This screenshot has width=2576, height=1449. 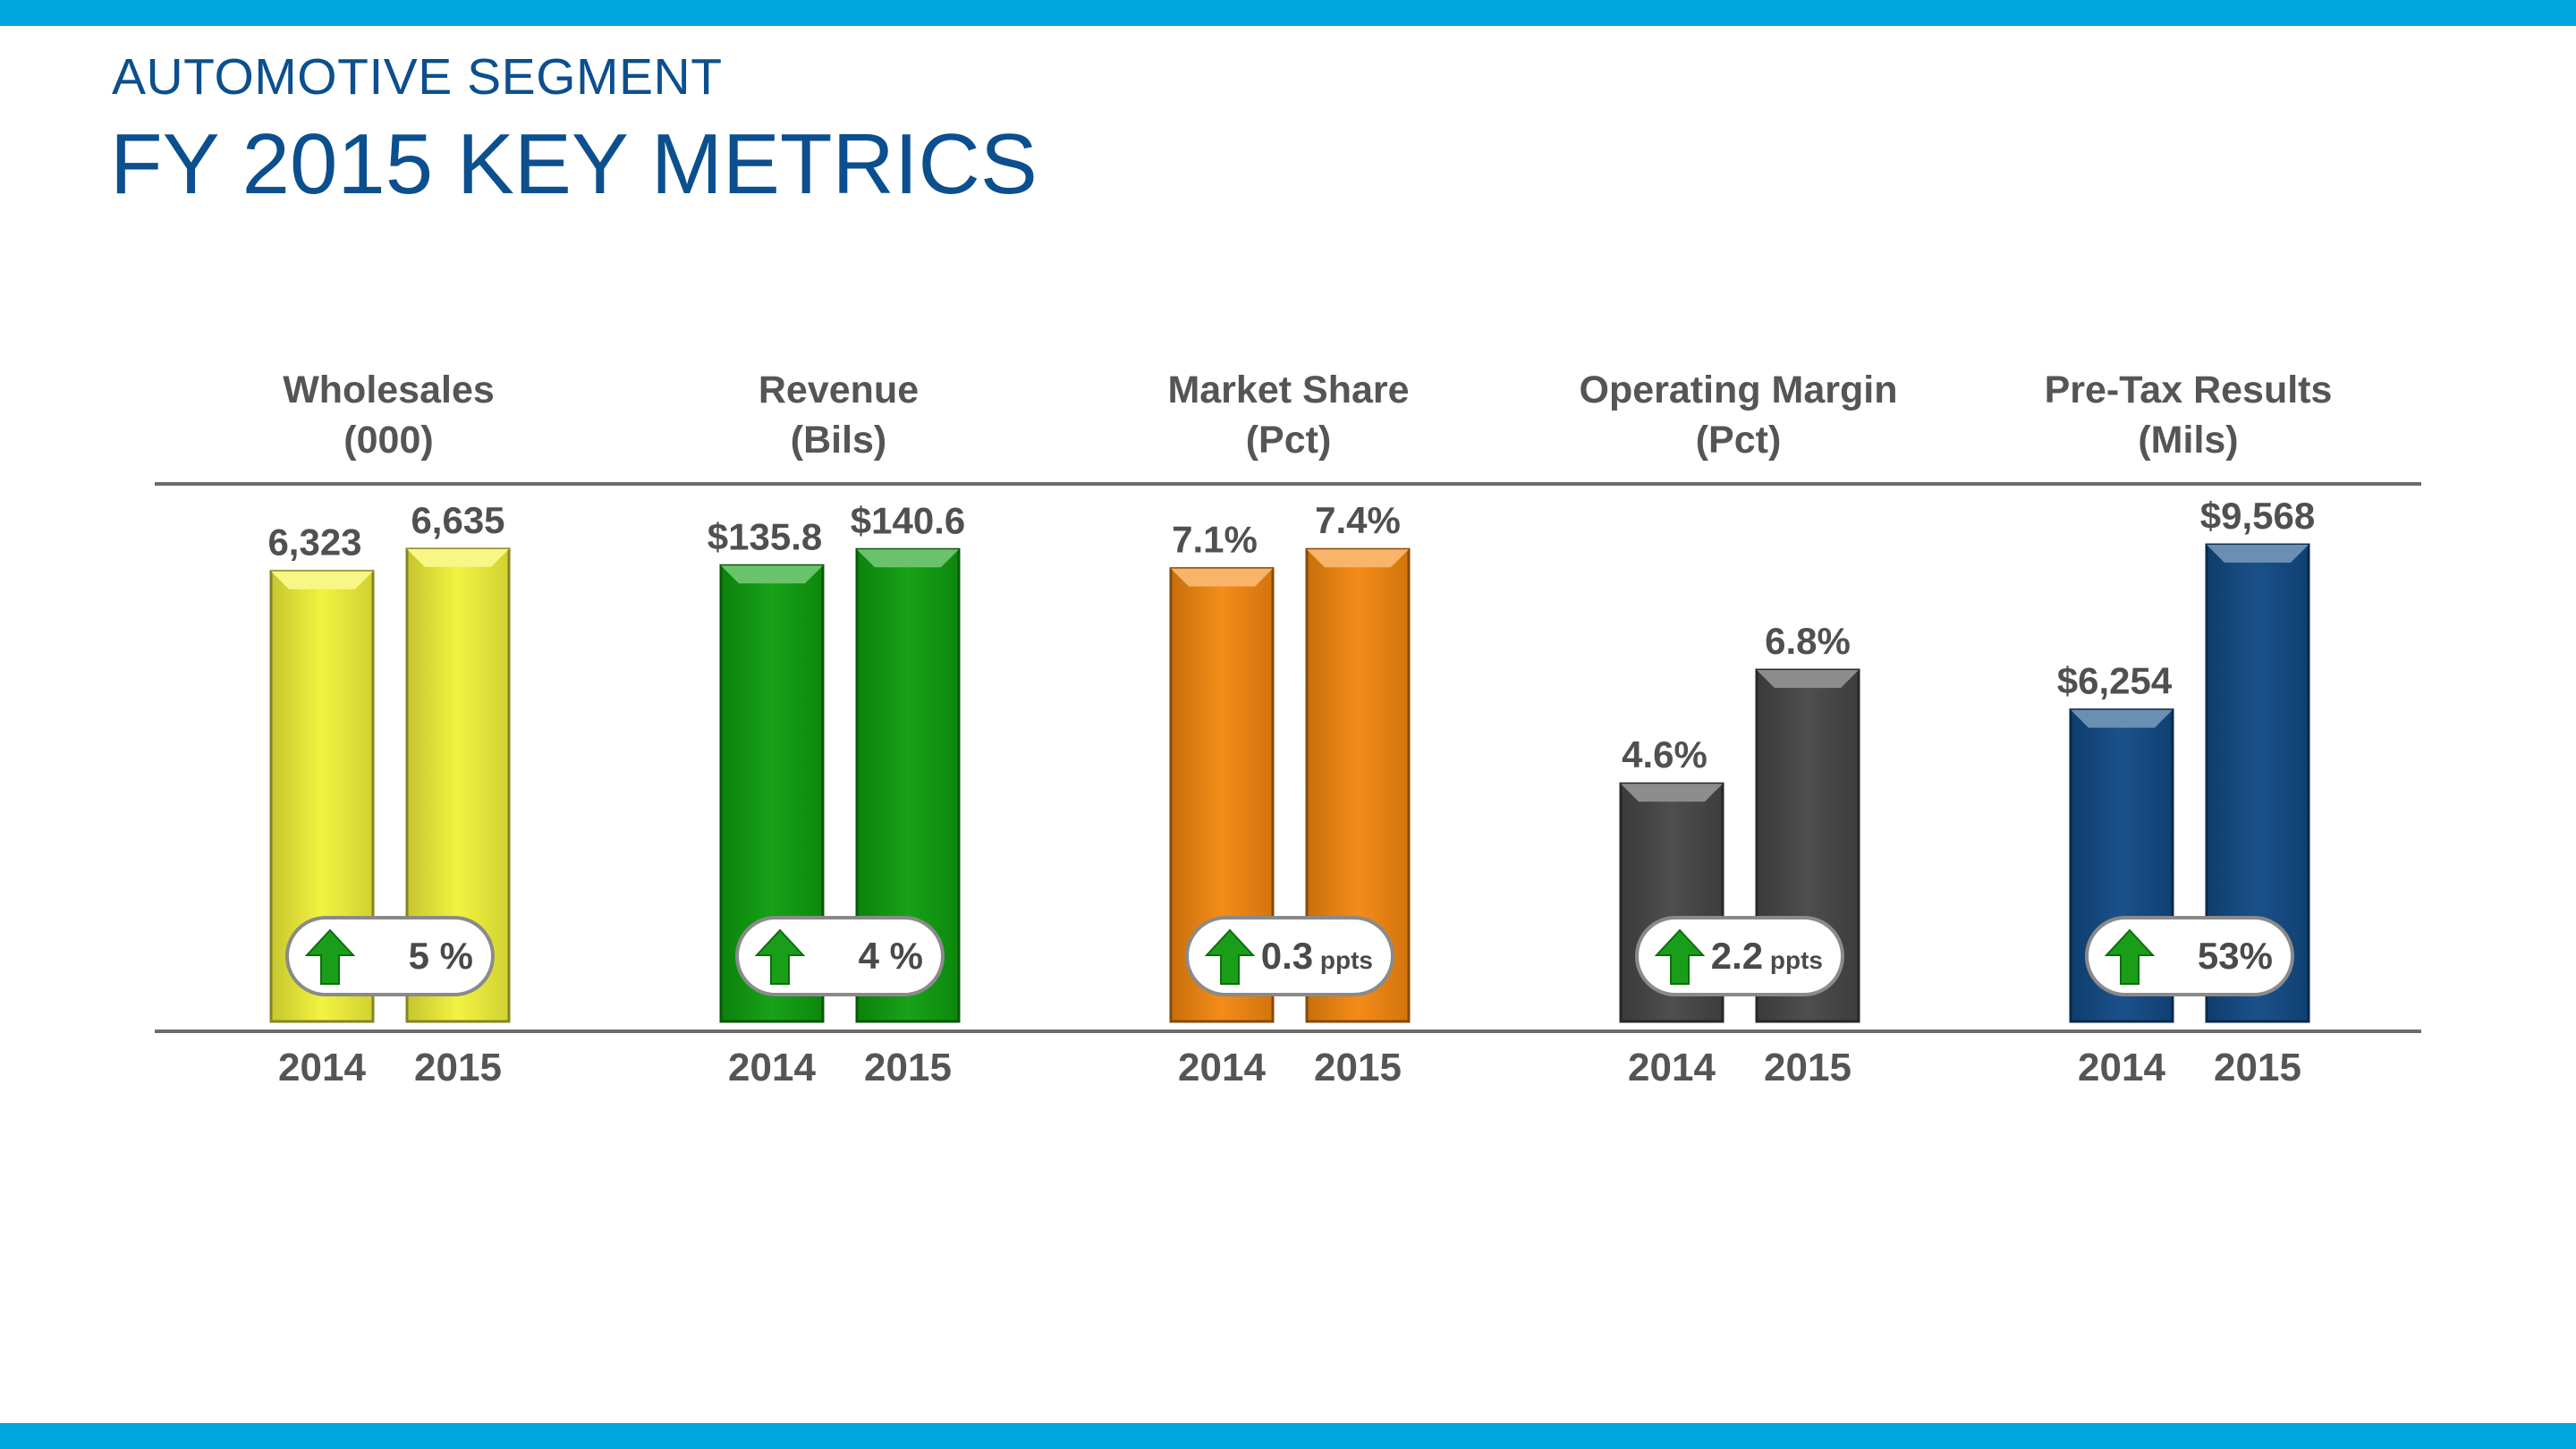 I want to click on panel-title: Pre-Tax Results, so click(x=2188, y=390).